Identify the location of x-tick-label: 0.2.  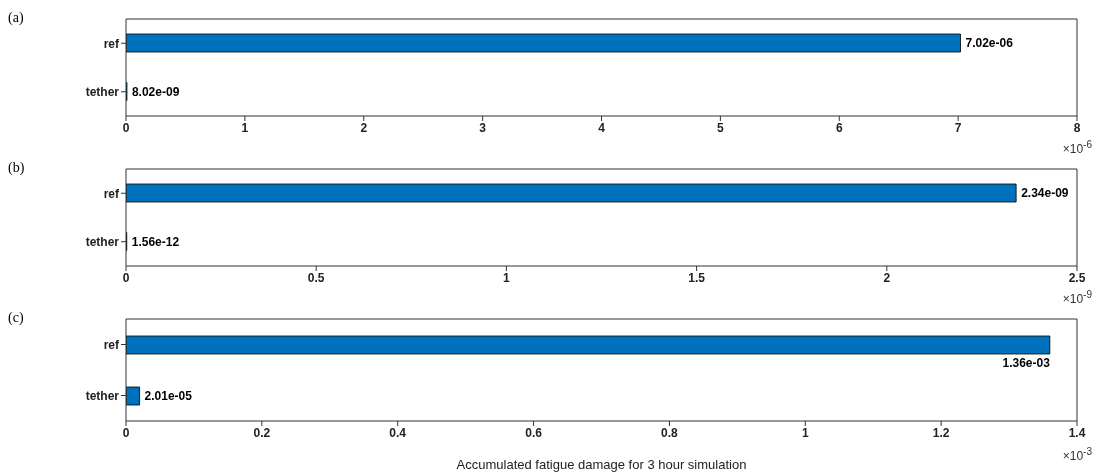
(262, 432).